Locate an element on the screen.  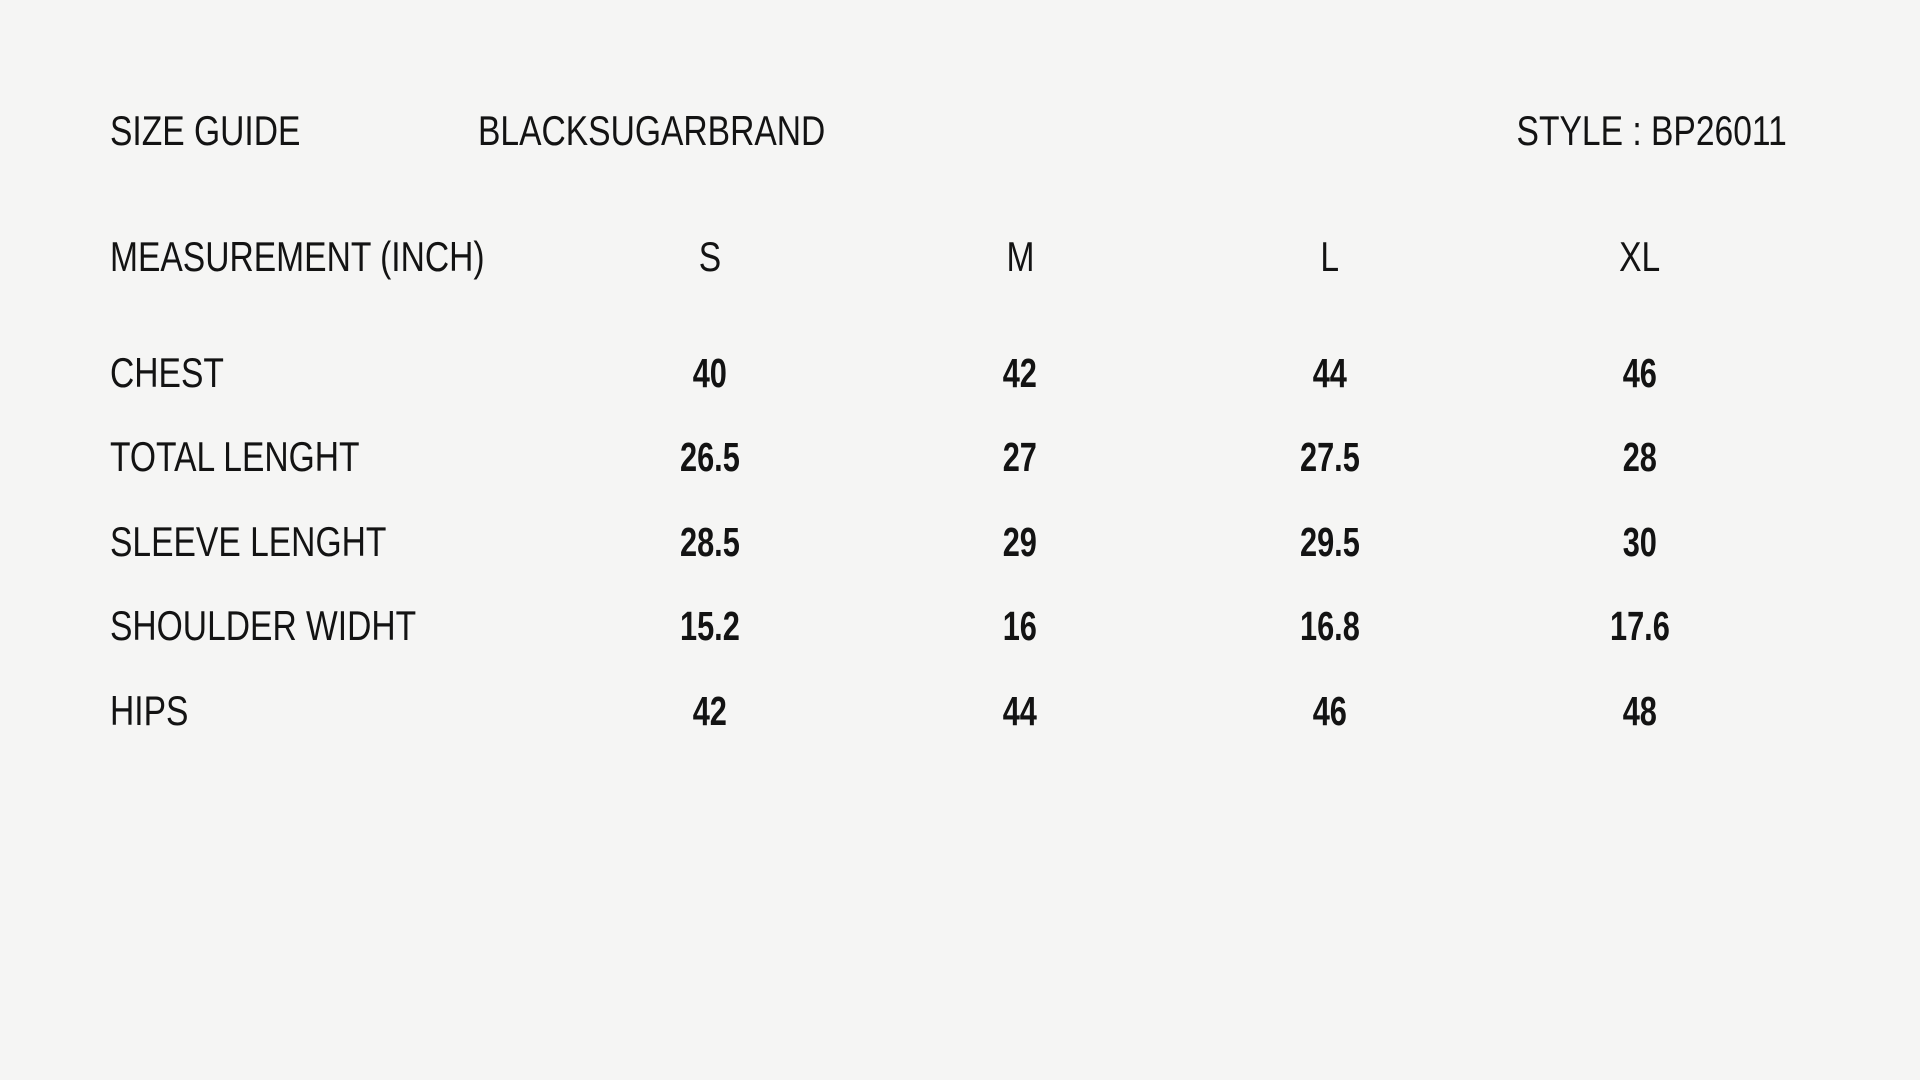
row-label-hips: HIPS is located at coordinates (149, 710).